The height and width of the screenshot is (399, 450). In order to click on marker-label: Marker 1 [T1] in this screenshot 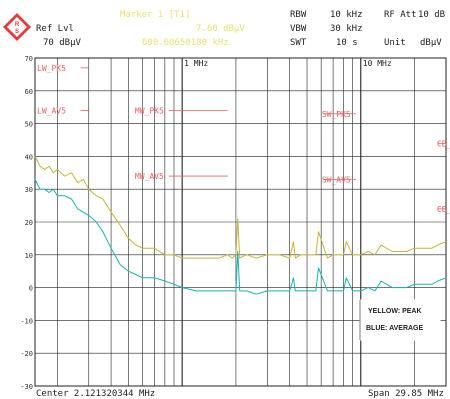, I will do `click(155, 15)`.